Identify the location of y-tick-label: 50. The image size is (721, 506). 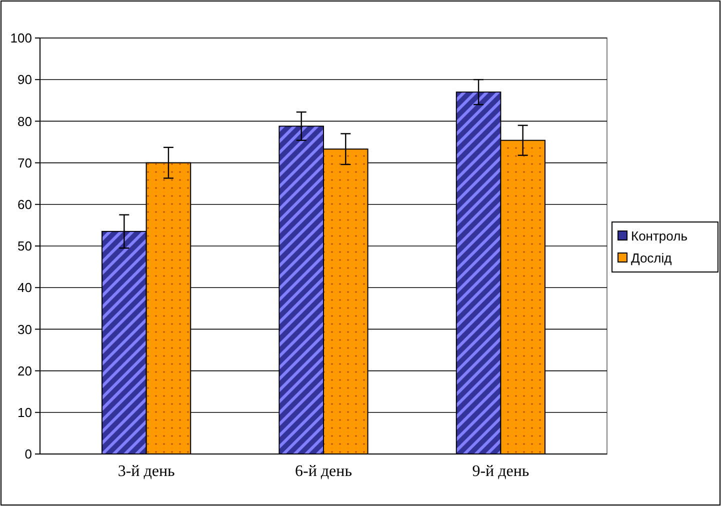
(25, 246).